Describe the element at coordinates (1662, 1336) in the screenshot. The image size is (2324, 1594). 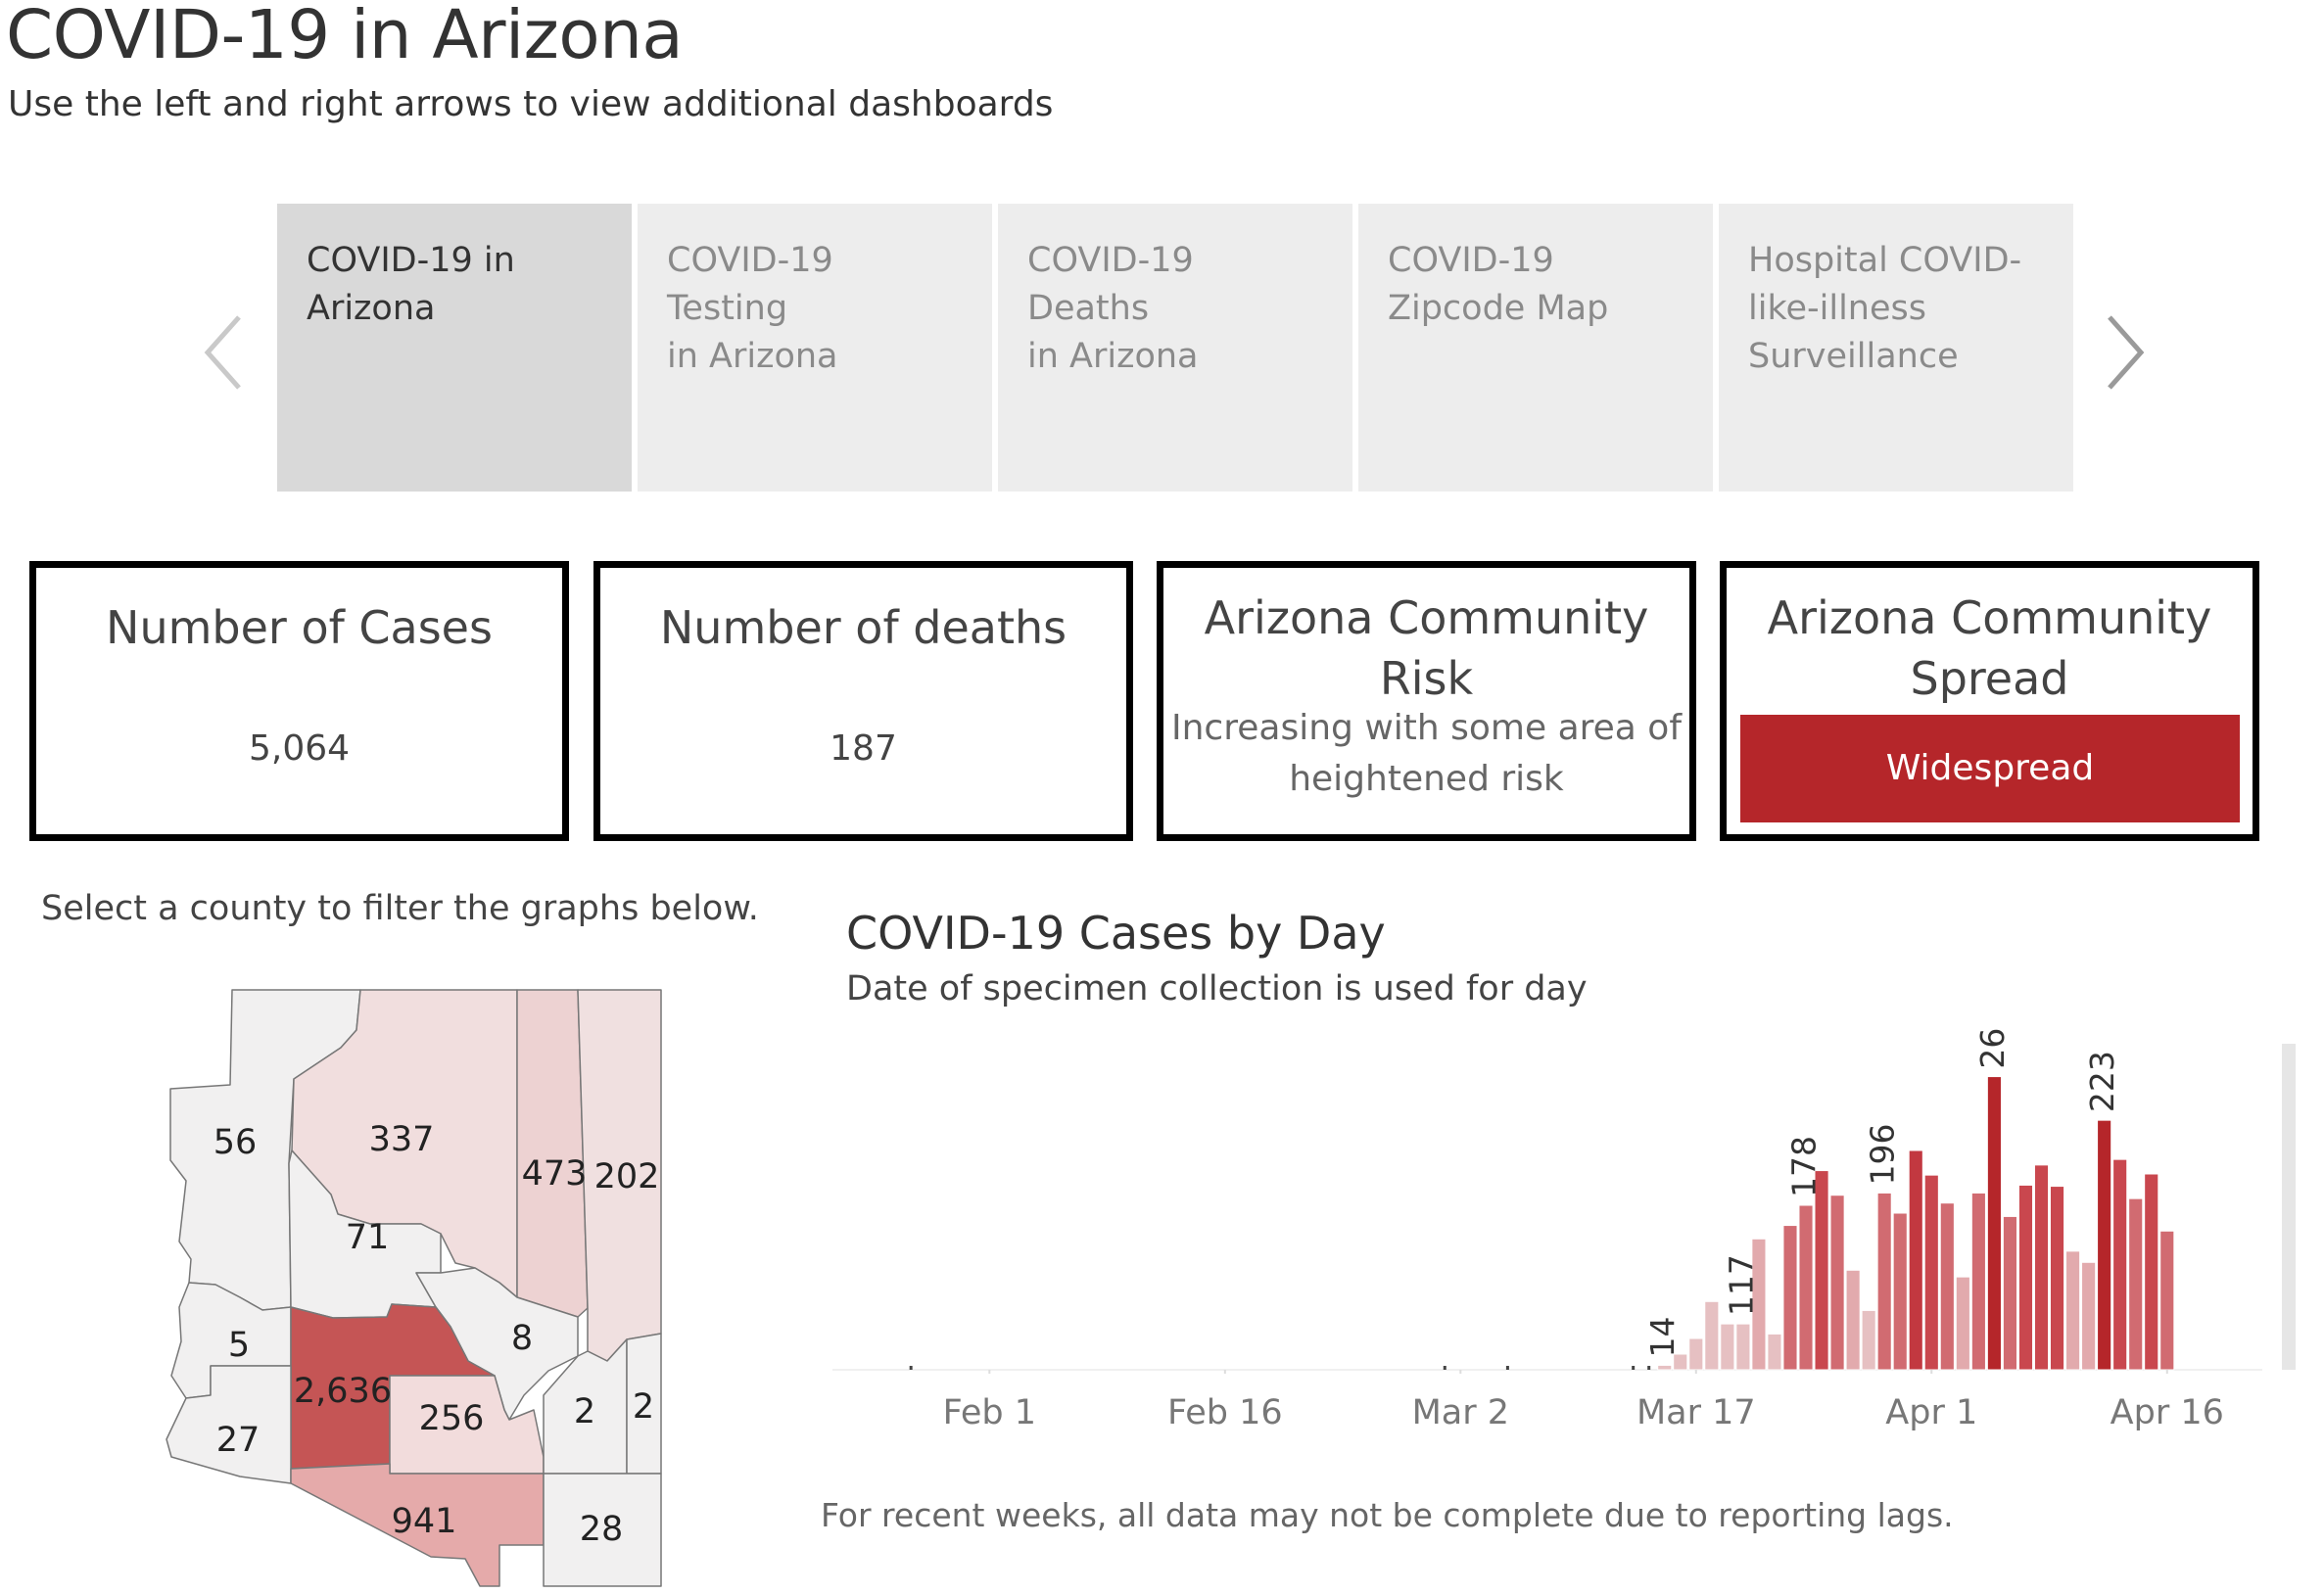
I see `data-label: 14` at that location.